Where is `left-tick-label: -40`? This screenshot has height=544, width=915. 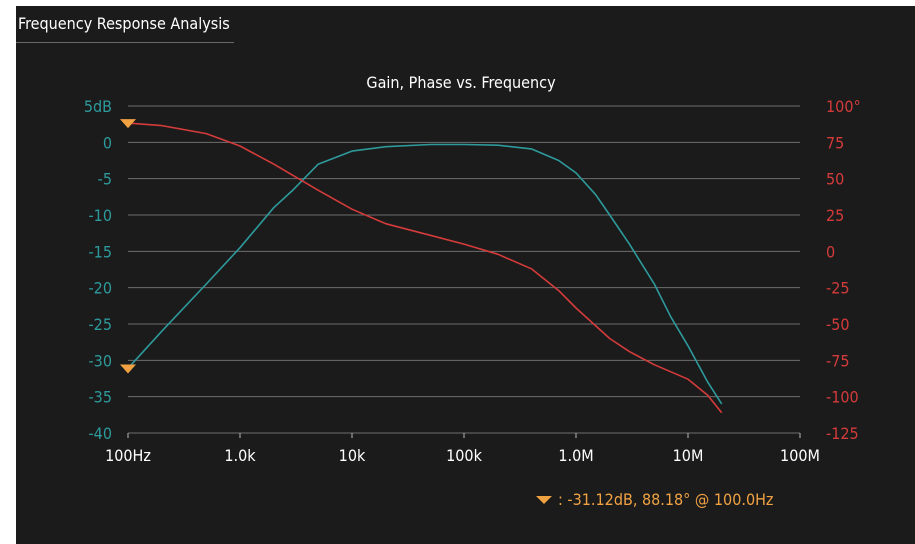
left-tick-label: -40 is located at coordinates (100, 433).